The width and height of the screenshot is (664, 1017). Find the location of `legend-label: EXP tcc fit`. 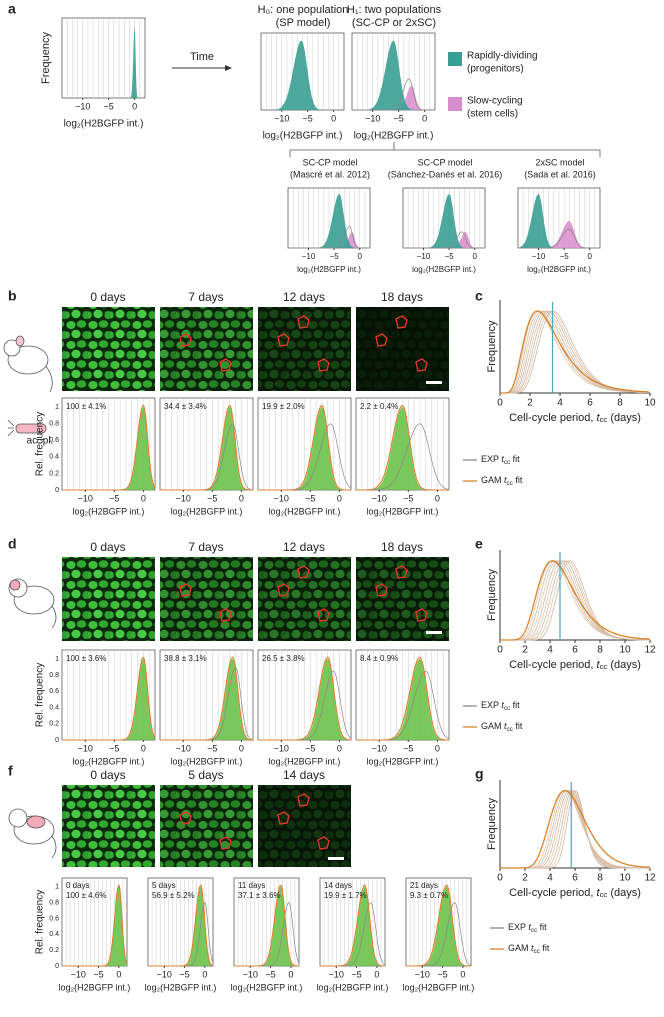

legend-label: EXP tcc fit is located at coordinates (500, 459).